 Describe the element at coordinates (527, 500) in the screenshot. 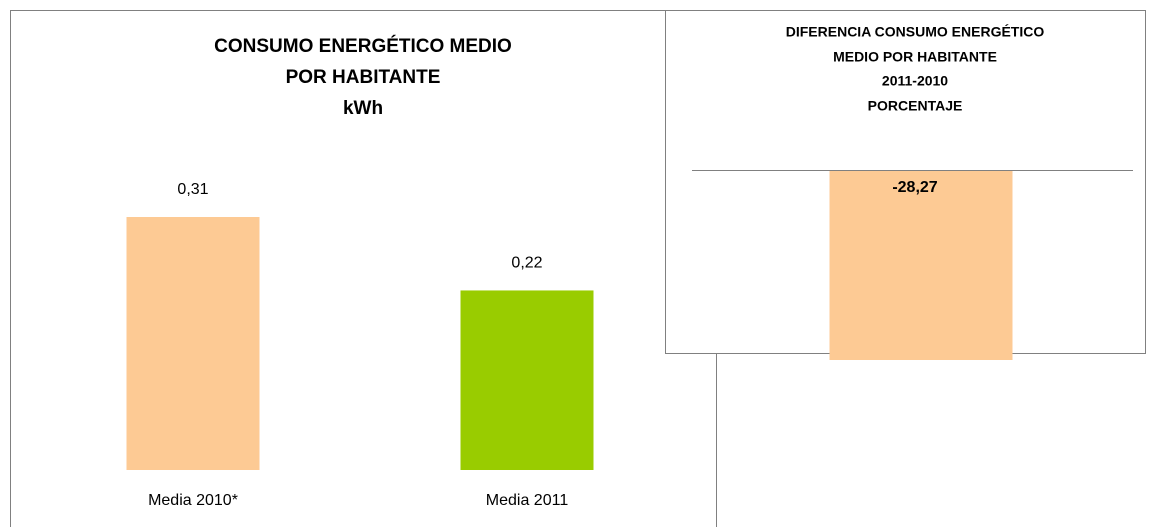

I see `x-tick-label: Media 2011` at that location.